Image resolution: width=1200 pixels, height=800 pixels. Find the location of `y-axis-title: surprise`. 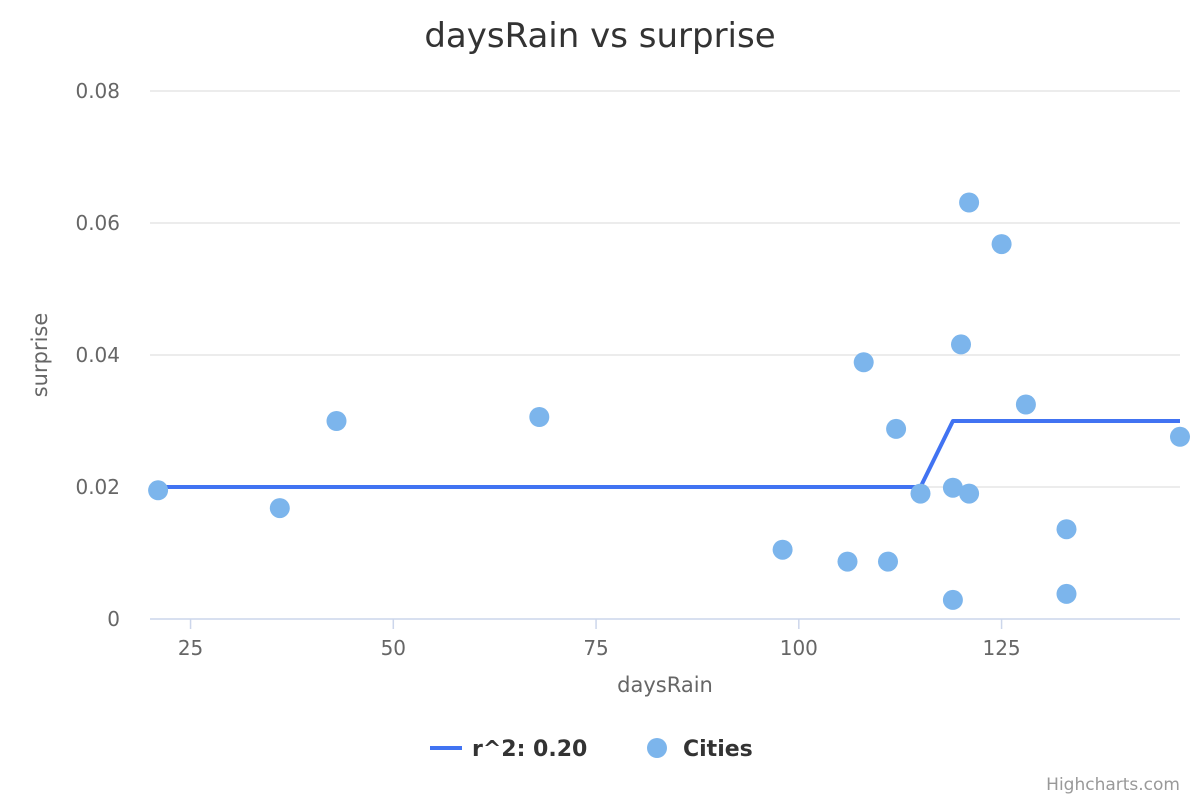

y-axis-title: surprise is located at coordinates (40, 355).